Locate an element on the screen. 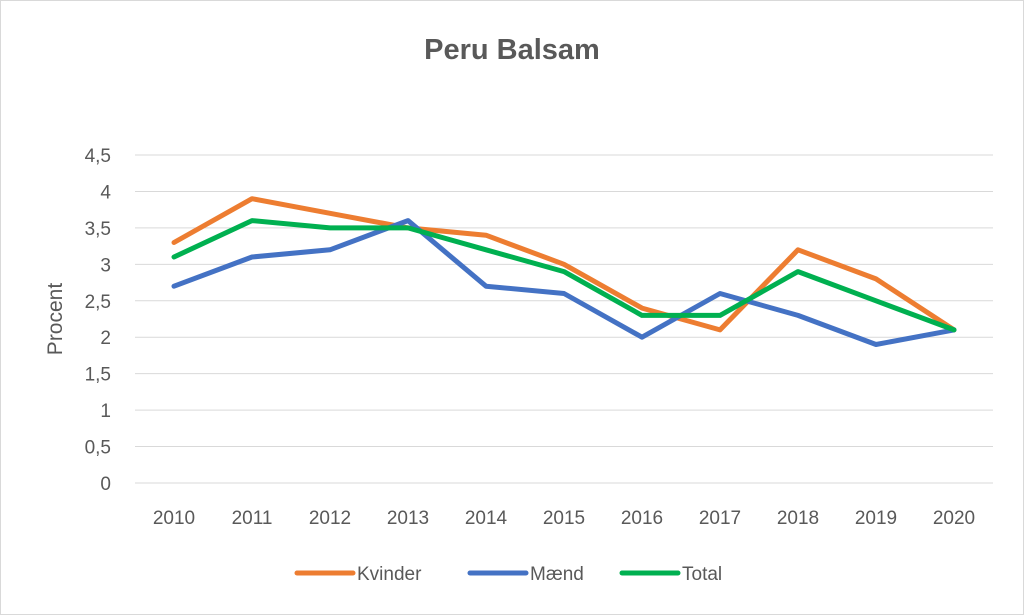 The width and height of the screenshot is (1024, 615). x-tick-label: 2011 is located at coordinates (252, 518).